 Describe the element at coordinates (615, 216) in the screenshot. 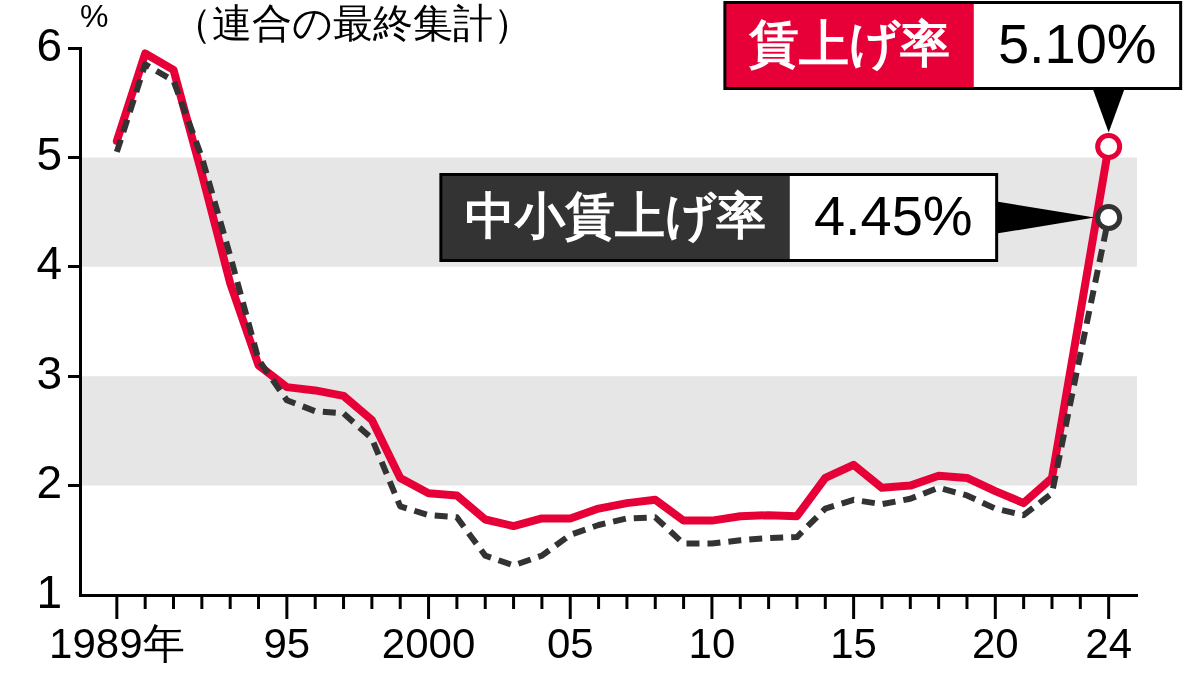

I see `text: 中小賃上げ率` at that location.